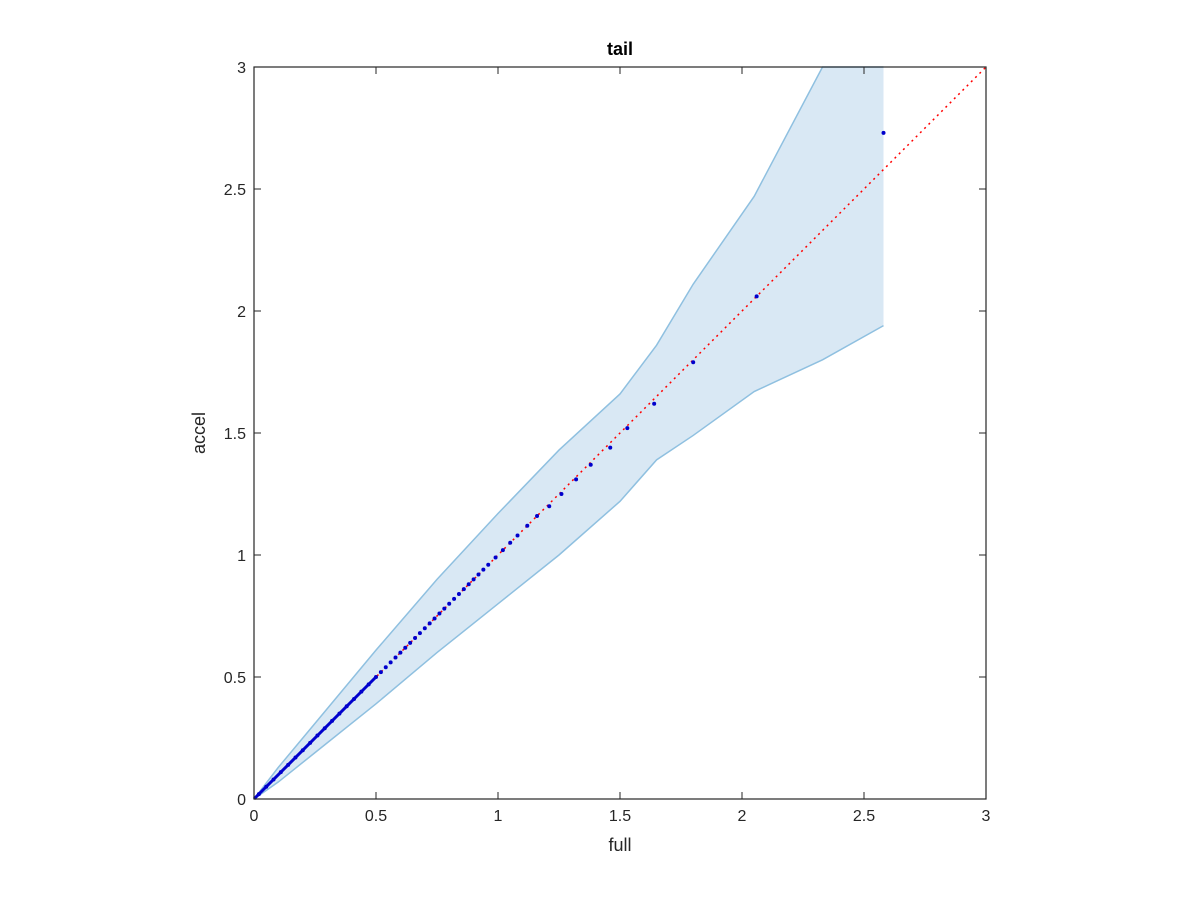 The height and width of the screenshot is (900, 1200). Describe the element at coordinates (235, 190) in the screenshot. I see `y-tick-label: 2.5` at that location.